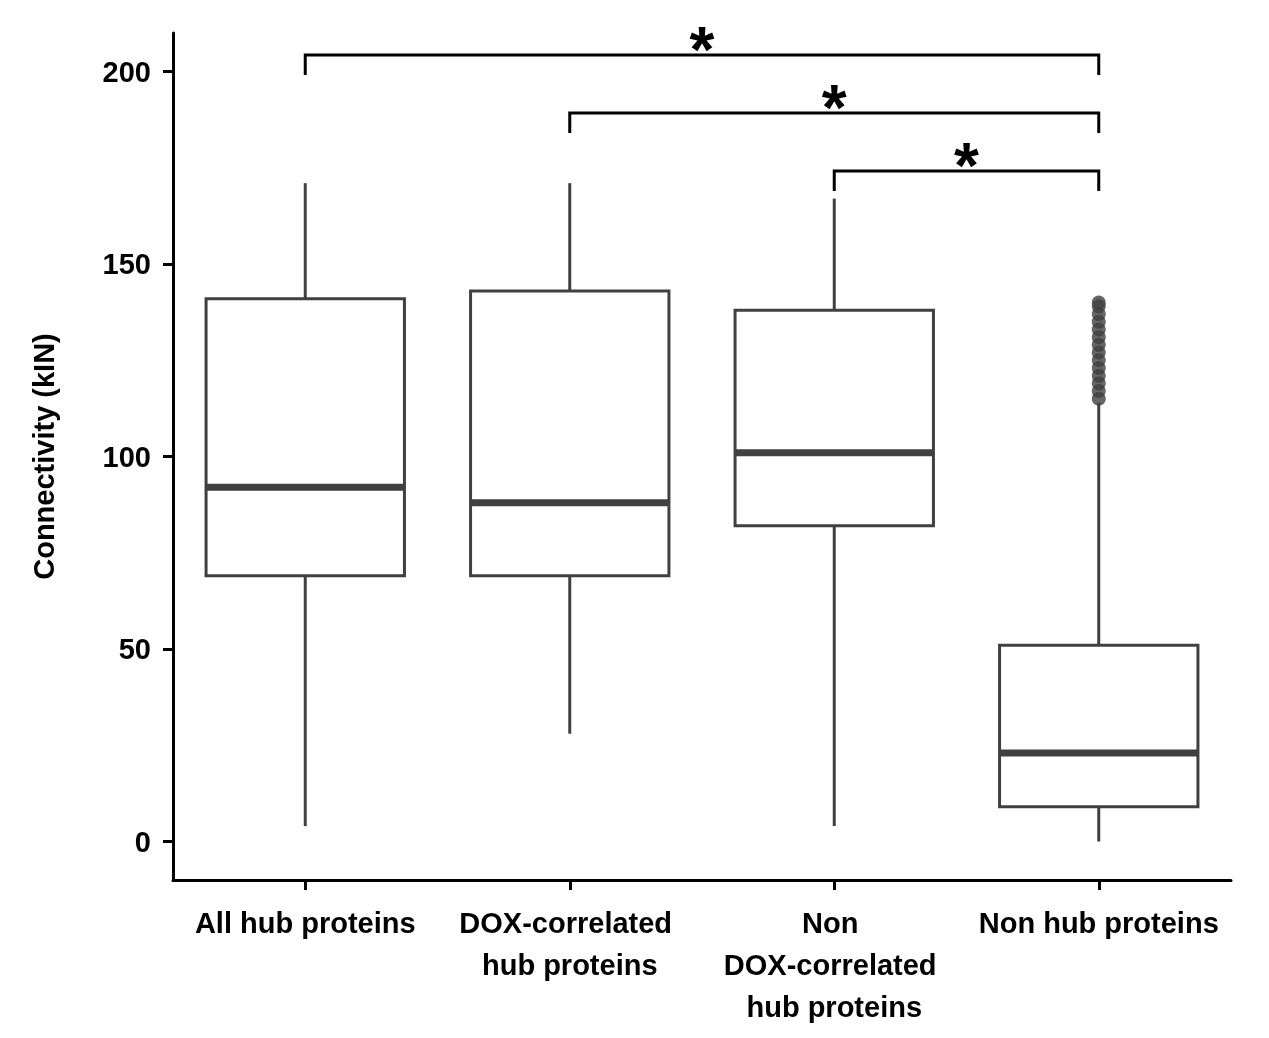  I want to click on y-tick-label: 100, so click(126, 456).